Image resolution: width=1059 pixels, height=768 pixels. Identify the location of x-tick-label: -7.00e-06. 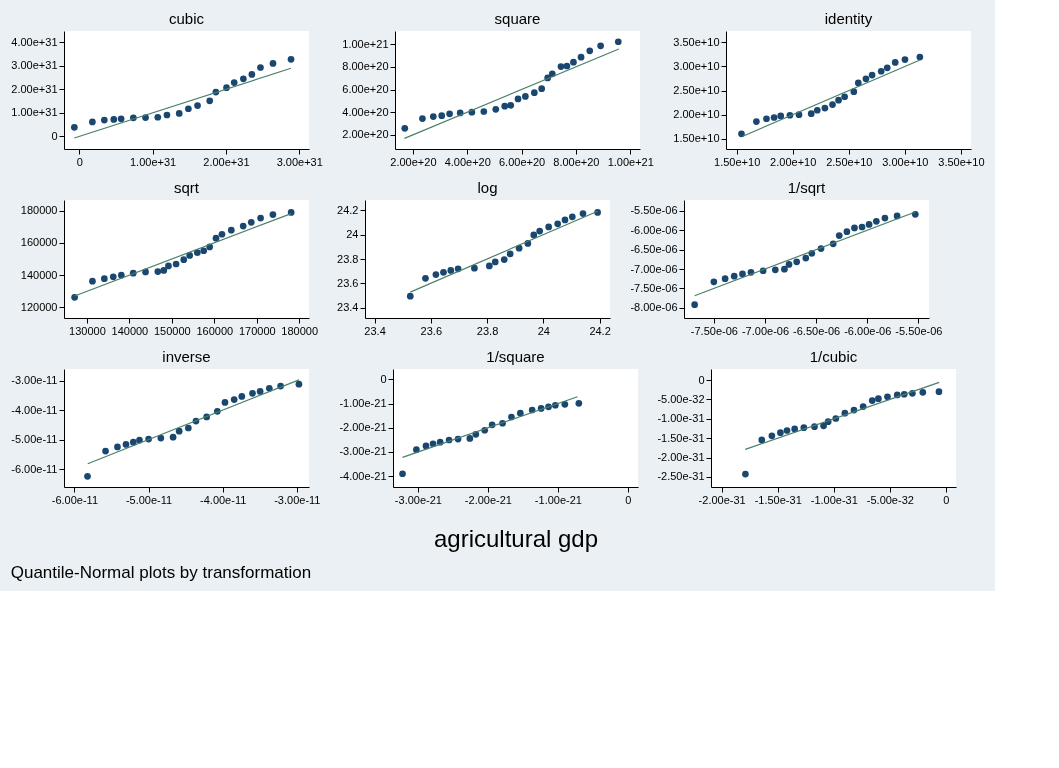
(765, 330).